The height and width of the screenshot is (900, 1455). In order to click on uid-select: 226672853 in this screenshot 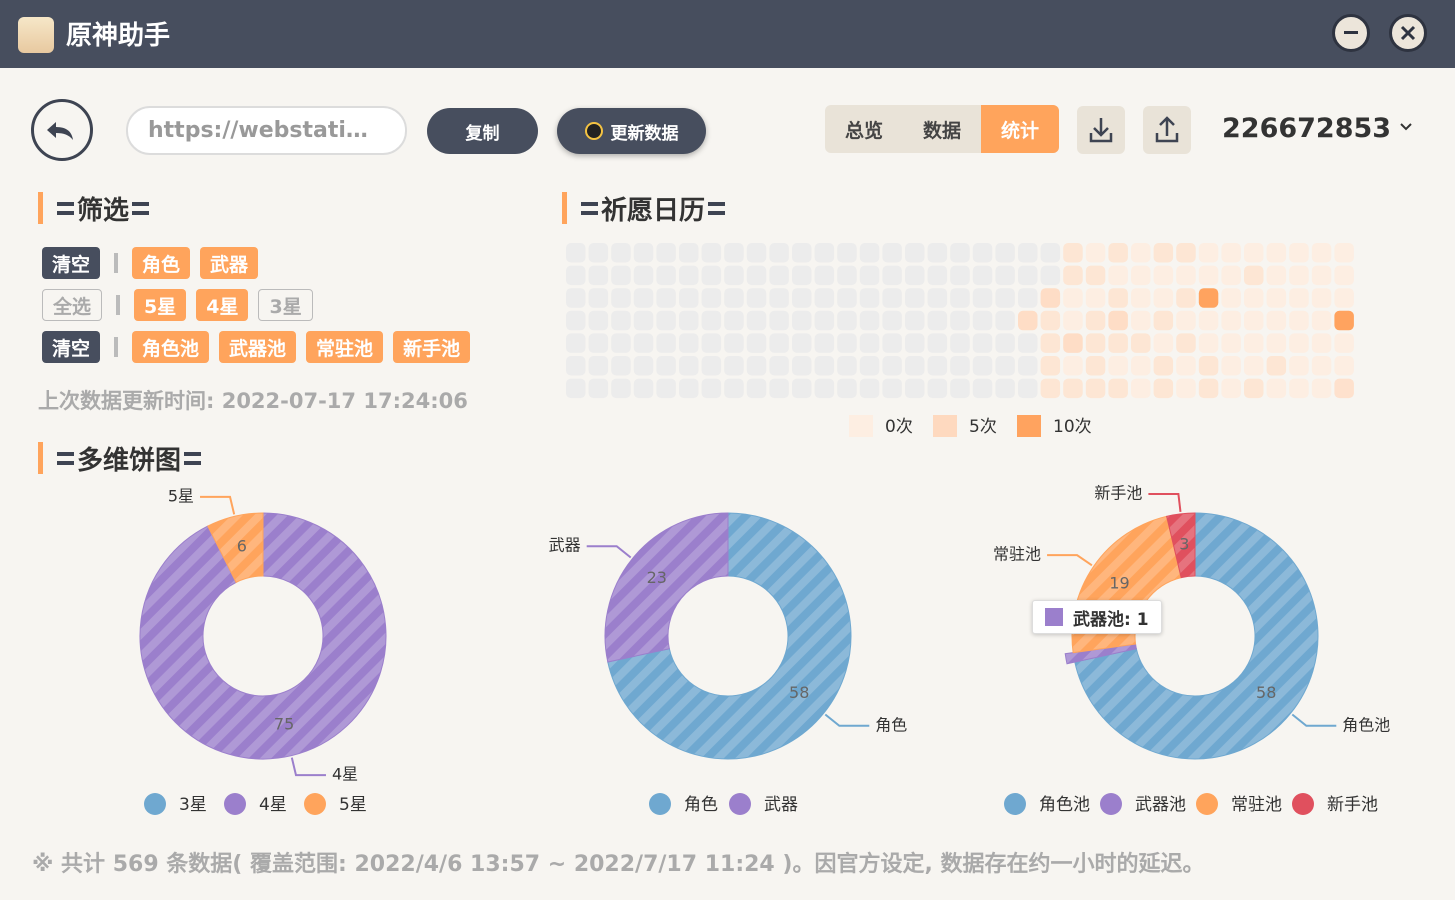, I will do `click(1321, 128)`.